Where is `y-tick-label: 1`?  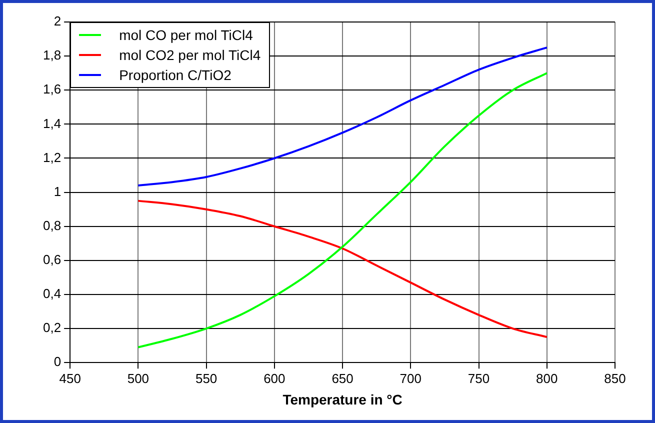
y-tick-label: 1 is located at coordinates (58, 191).